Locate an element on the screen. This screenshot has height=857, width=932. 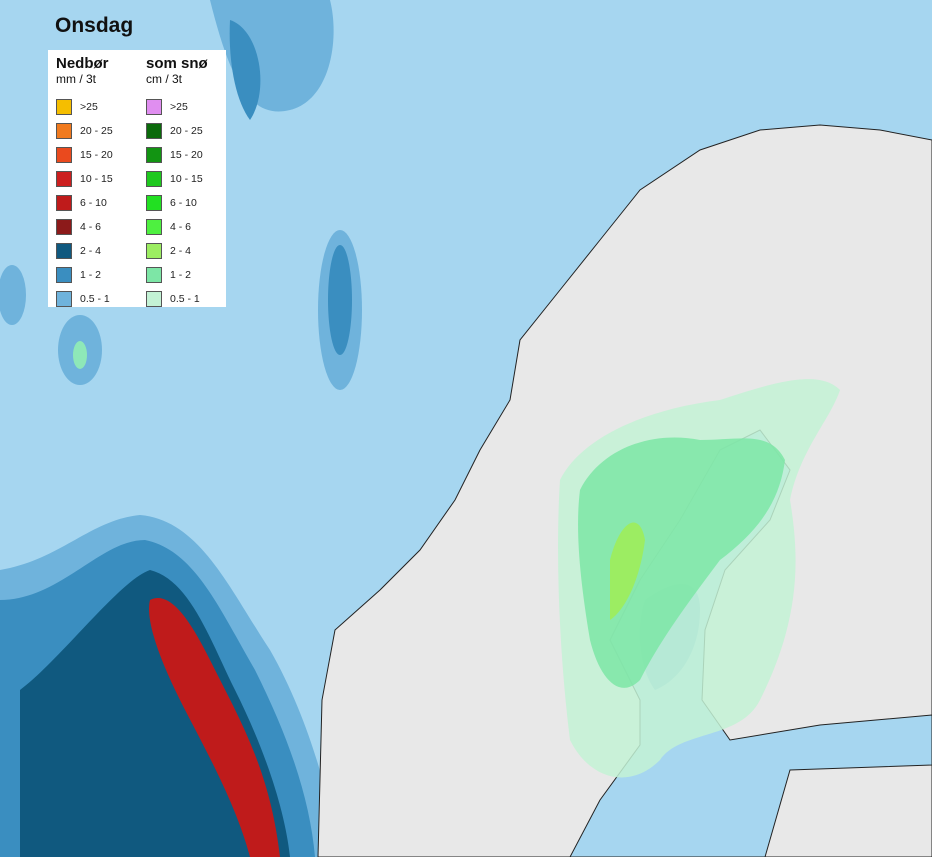
legend-header: Nedbør is located at coordinates (82, 63).